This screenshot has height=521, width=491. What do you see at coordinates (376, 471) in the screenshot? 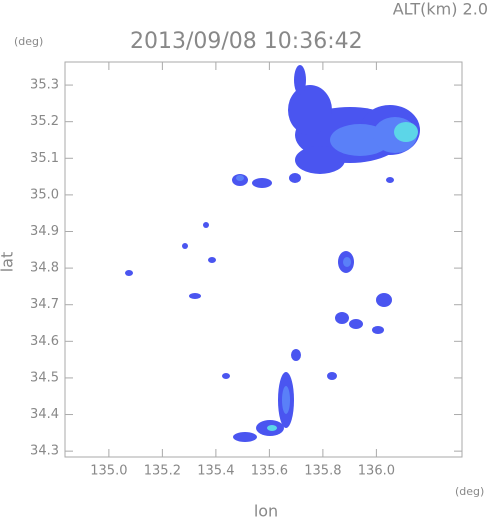
I see `x-tick-label: 136.0` at bounding box center [376, 471].